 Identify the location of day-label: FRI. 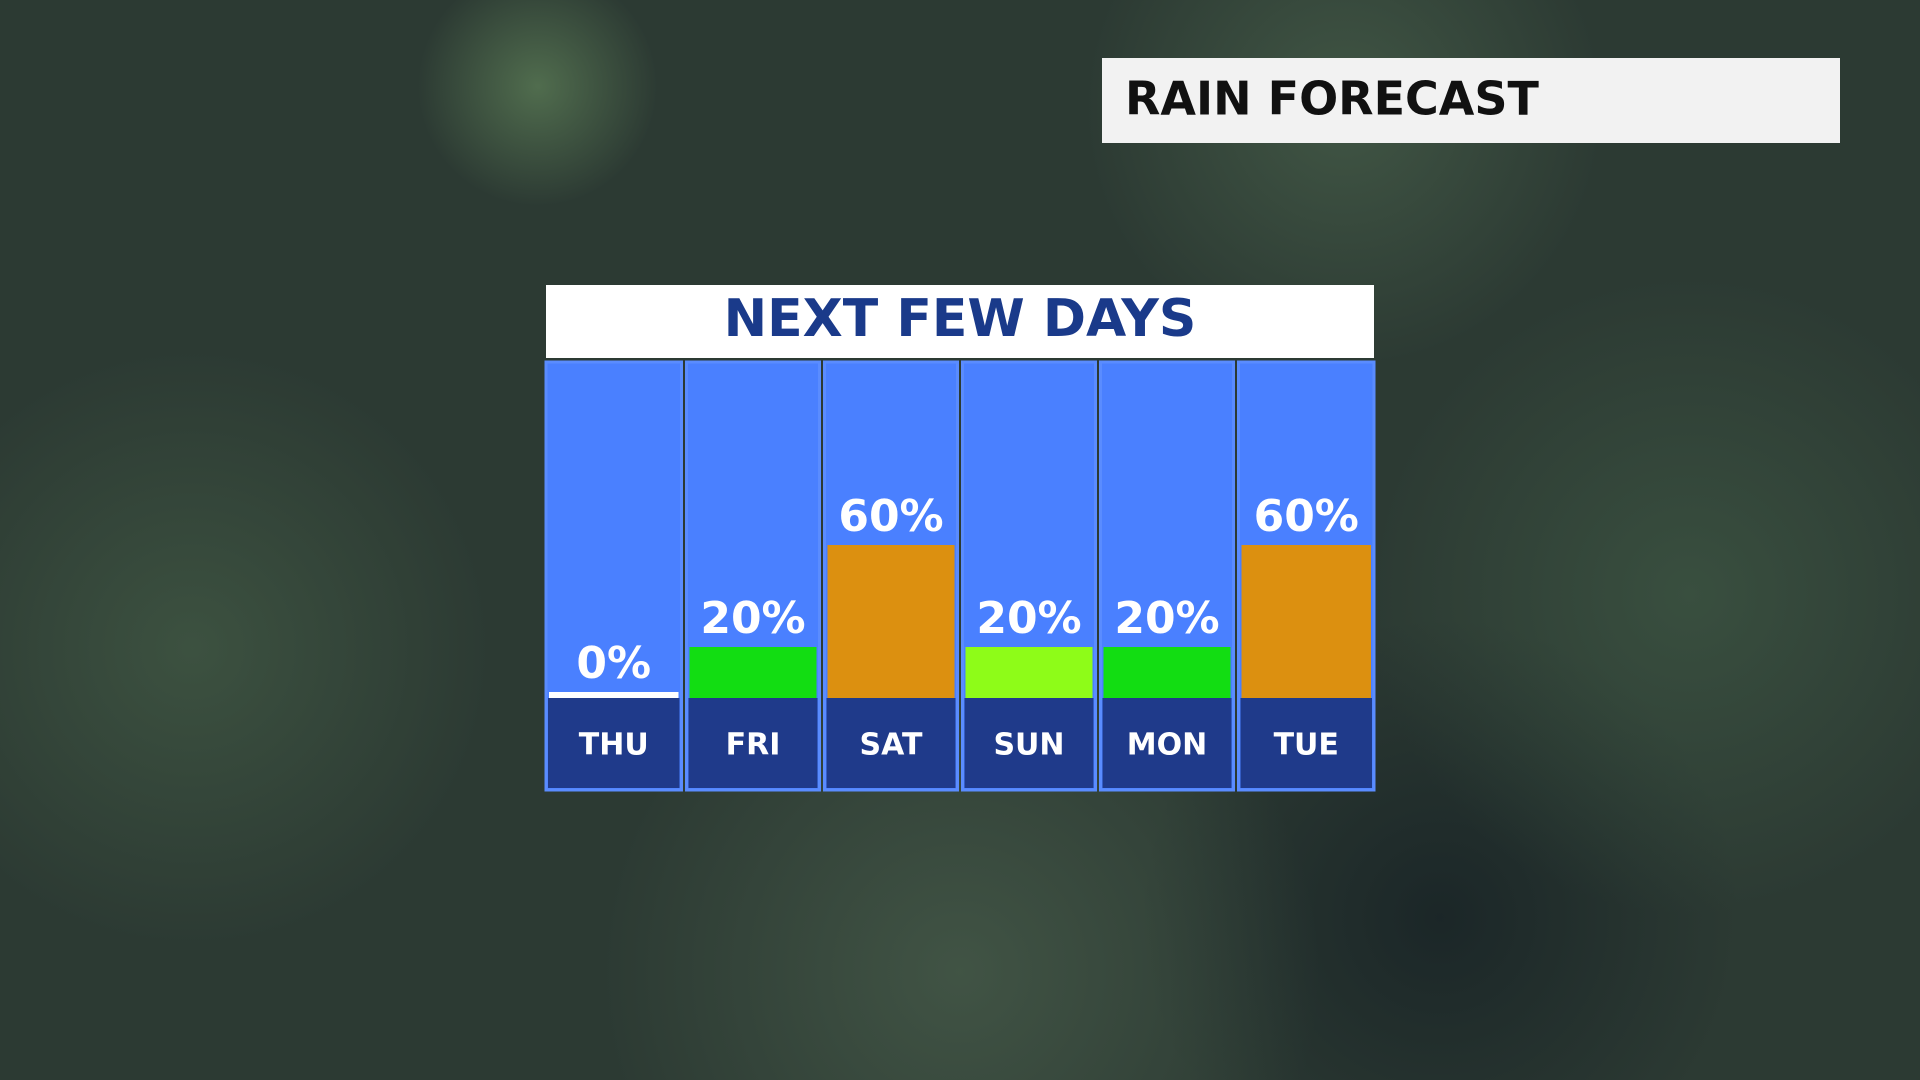
(753, 745).